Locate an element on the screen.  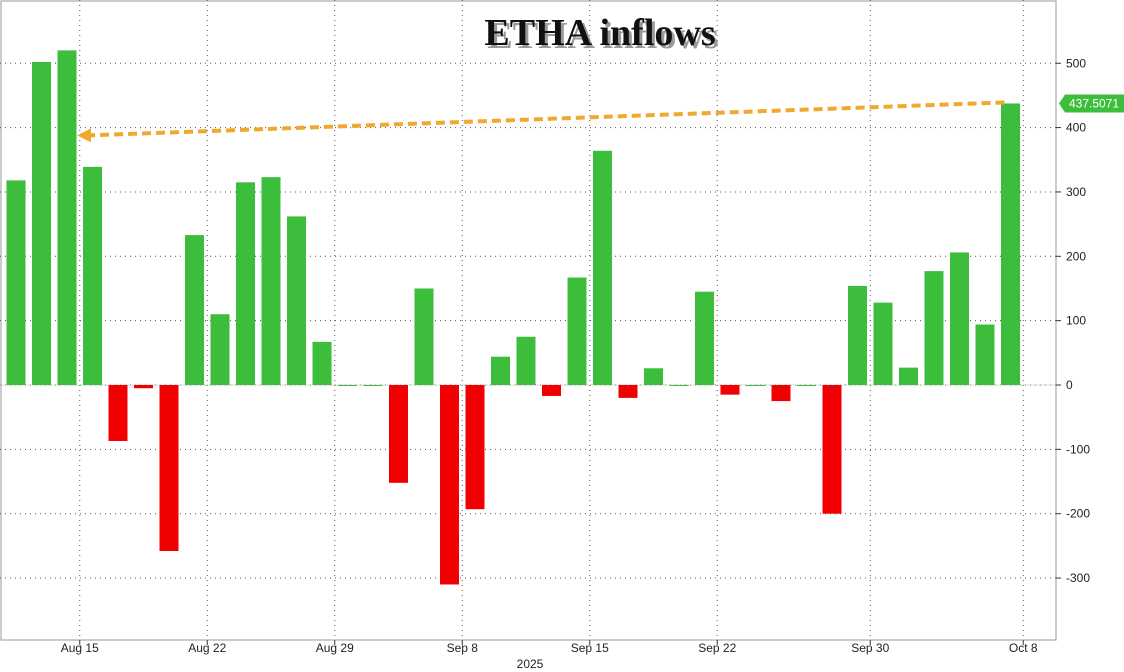
x-axis-label: 2025 is located at coordinates (530, 664).